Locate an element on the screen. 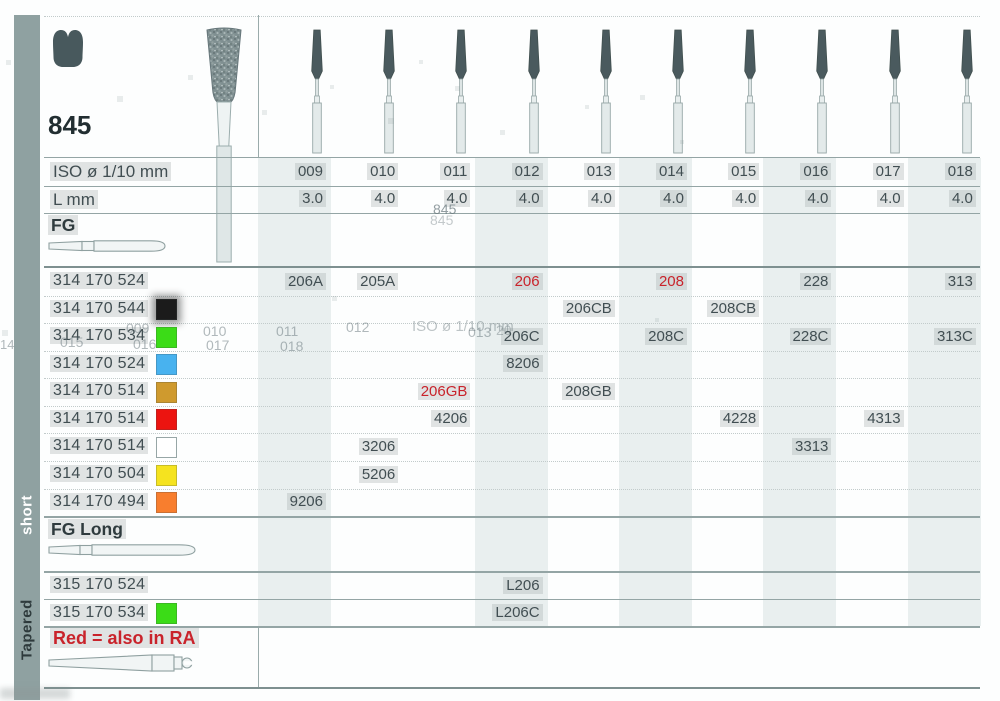 This screenshot has height=701, width=1000. section-label-fg: FG is located at coordinates (63, 225).